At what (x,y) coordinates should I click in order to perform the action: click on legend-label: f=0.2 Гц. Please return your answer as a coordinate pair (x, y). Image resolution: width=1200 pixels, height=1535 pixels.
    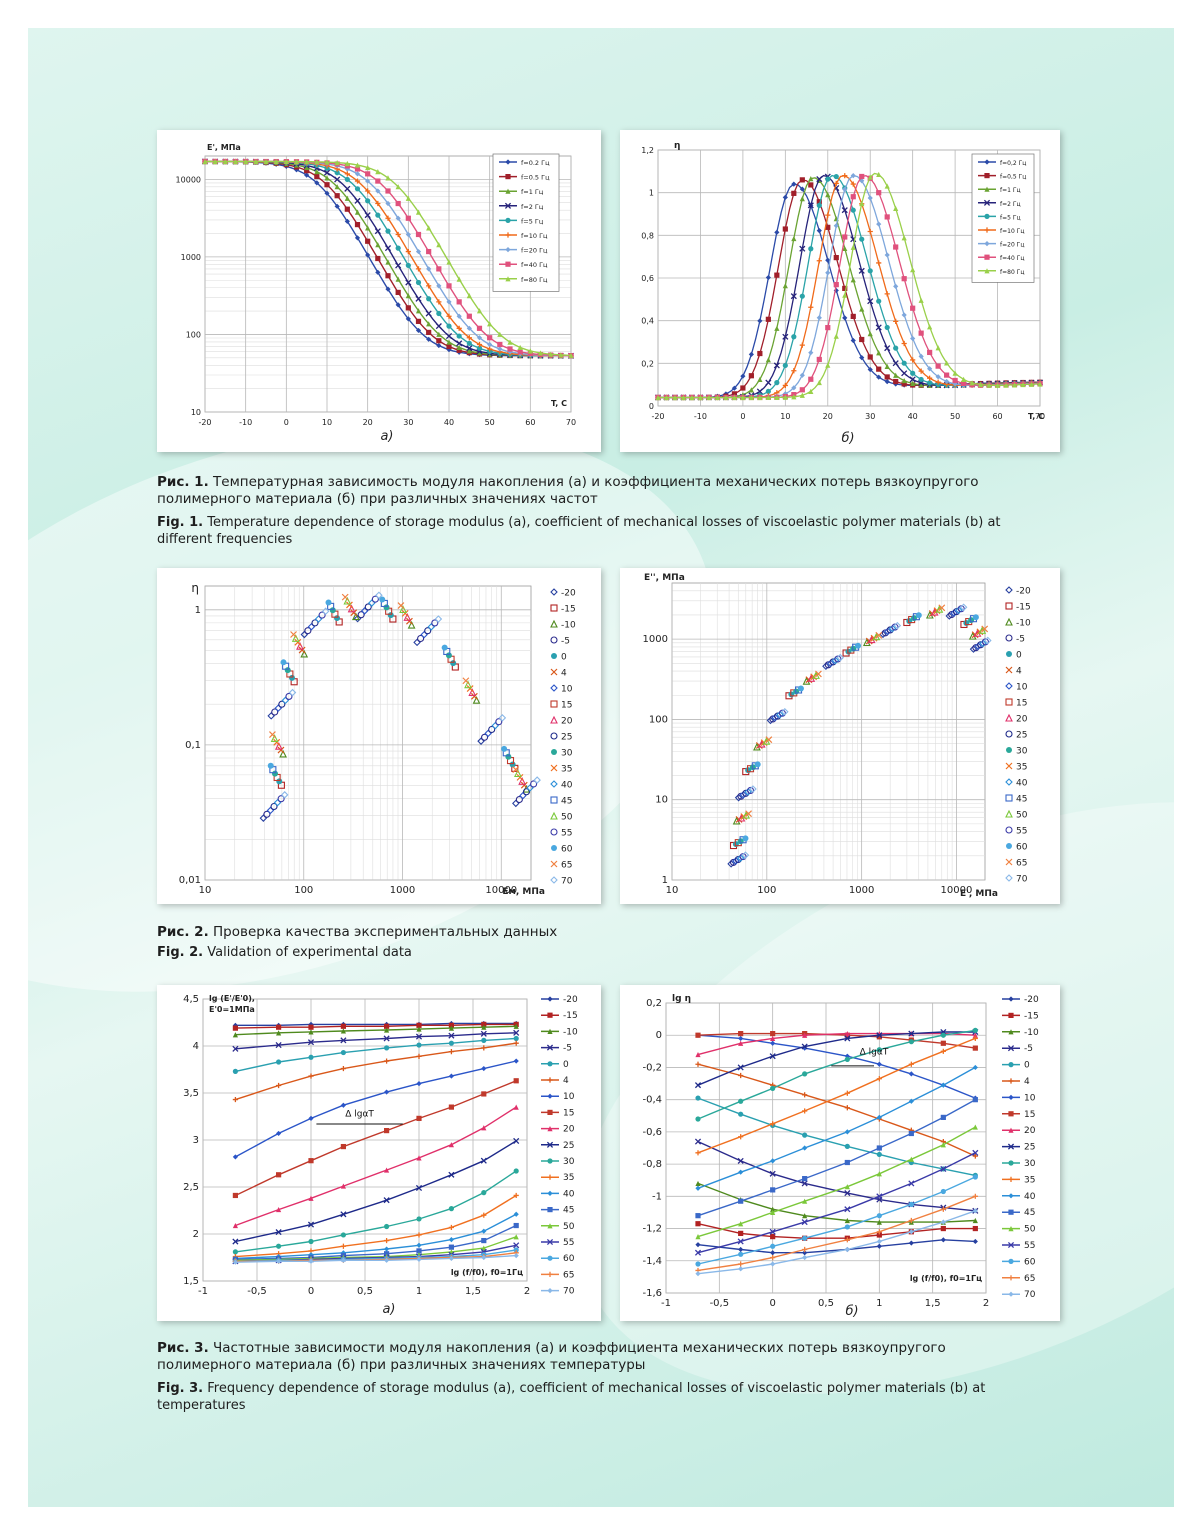
    Looking at the image, I should click on (535, 163).